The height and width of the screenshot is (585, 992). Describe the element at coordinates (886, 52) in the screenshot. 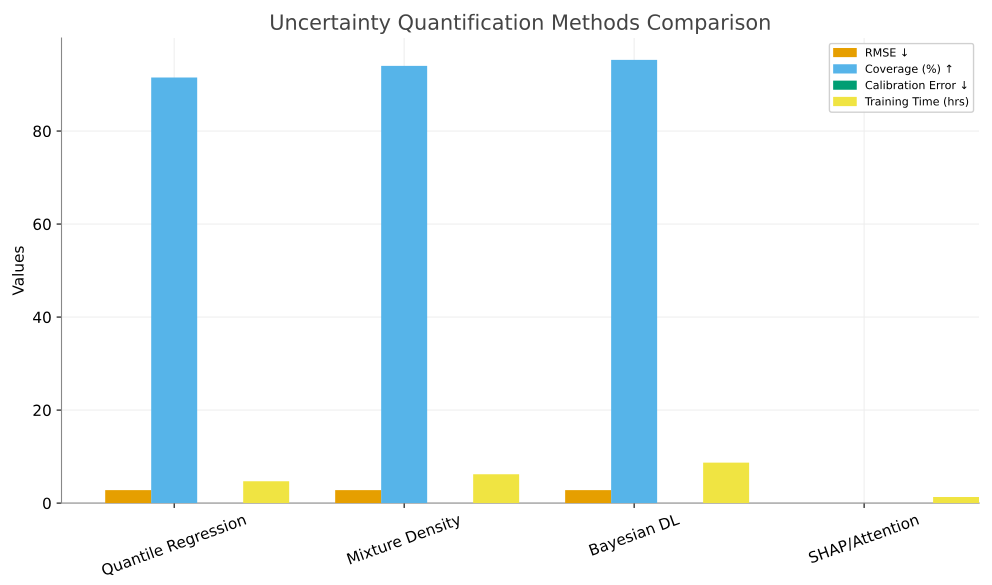

I see `legend-label: RMSE ↓` at that location.